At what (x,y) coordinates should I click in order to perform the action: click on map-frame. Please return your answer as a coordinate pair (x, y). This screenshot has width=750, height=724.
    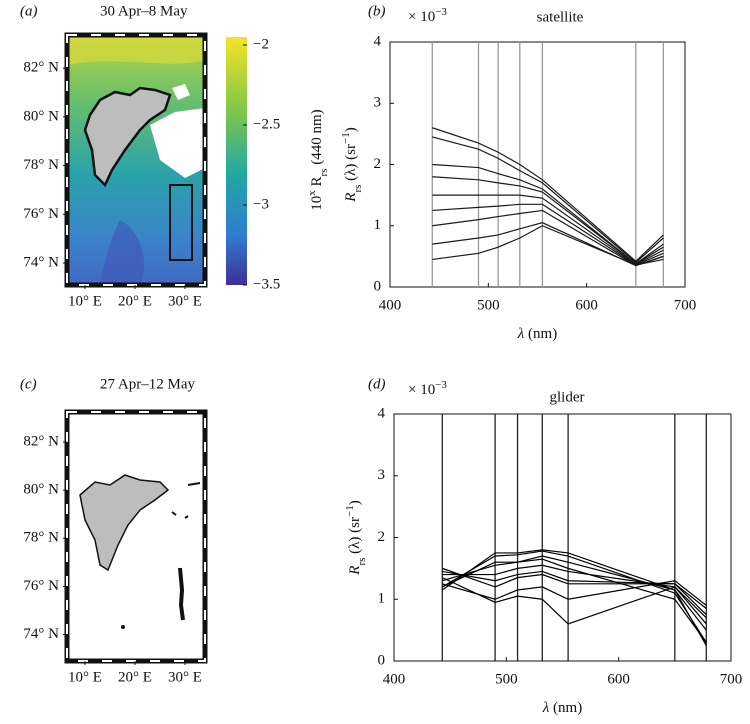
    Looking at the image, I should click on (136, 160).